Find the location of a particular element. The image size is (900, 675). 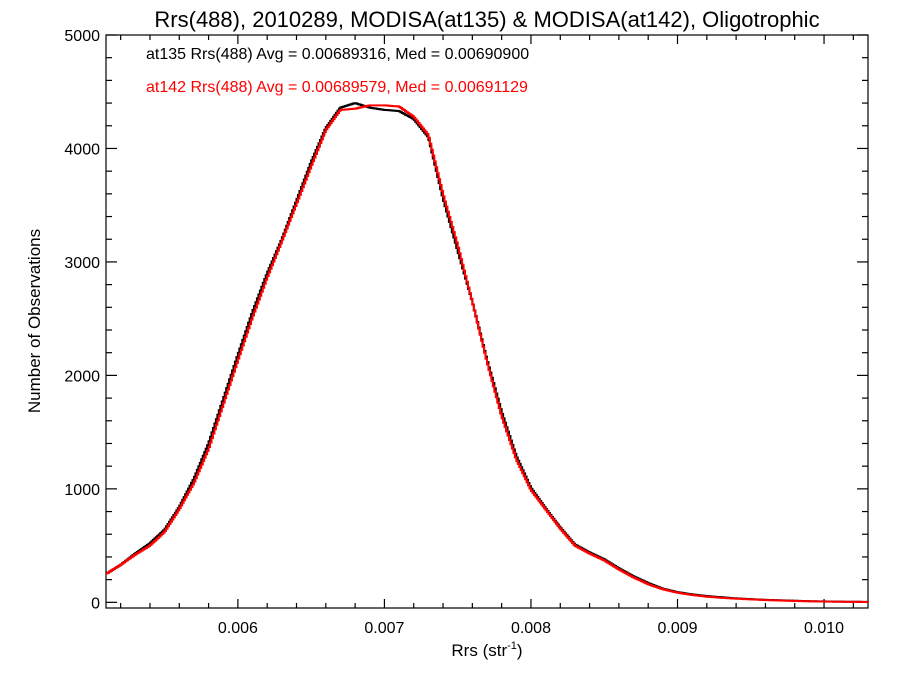

y-tick-label: 1000 is located at coordinates (82, 490).